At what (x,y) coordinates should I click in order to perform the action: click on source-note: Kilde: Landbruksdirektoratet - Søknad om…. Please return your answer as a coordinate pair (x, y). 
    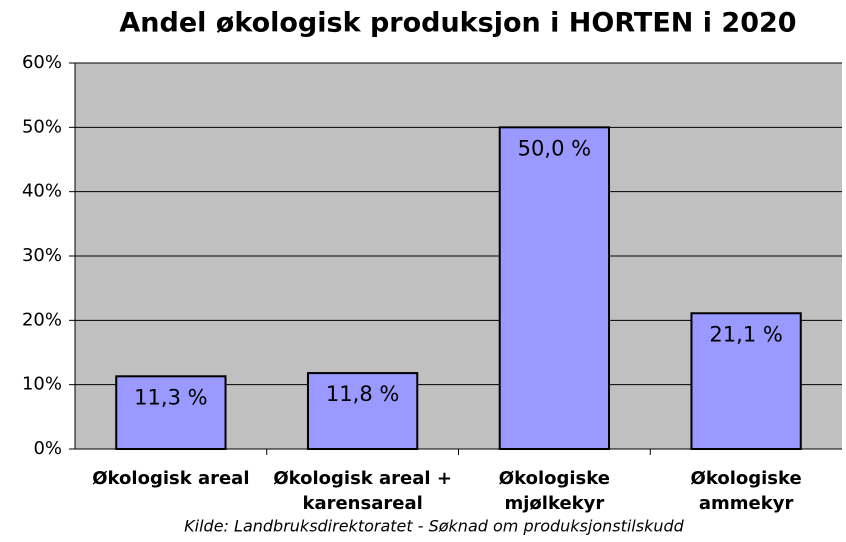
    Looking at the image, I should click on (434, 526).